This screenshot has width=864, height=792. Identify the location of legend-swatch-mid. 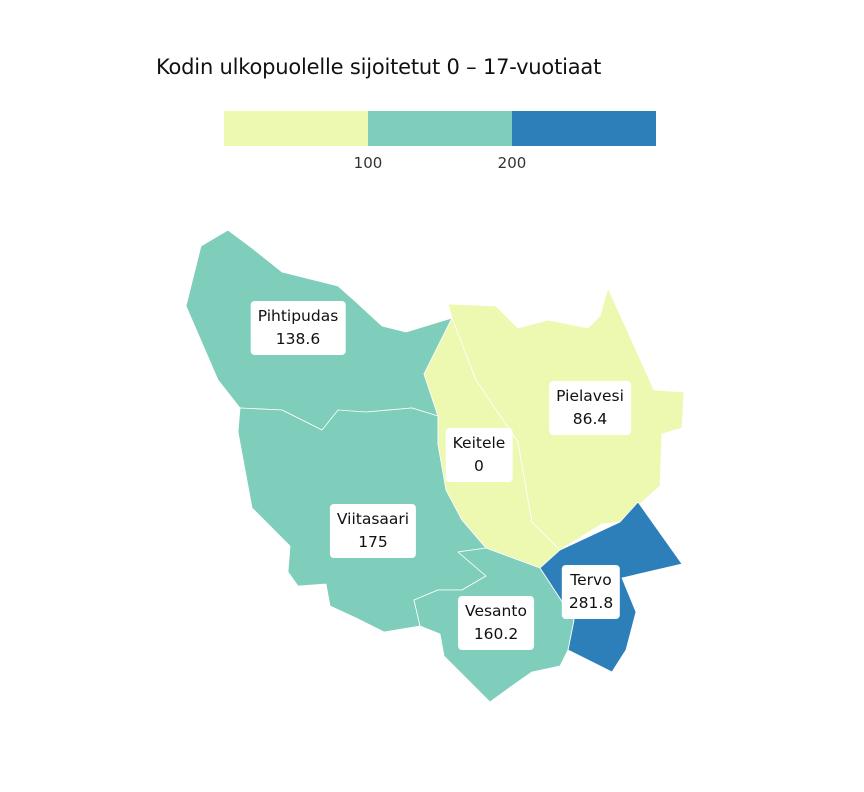
(440, 128).